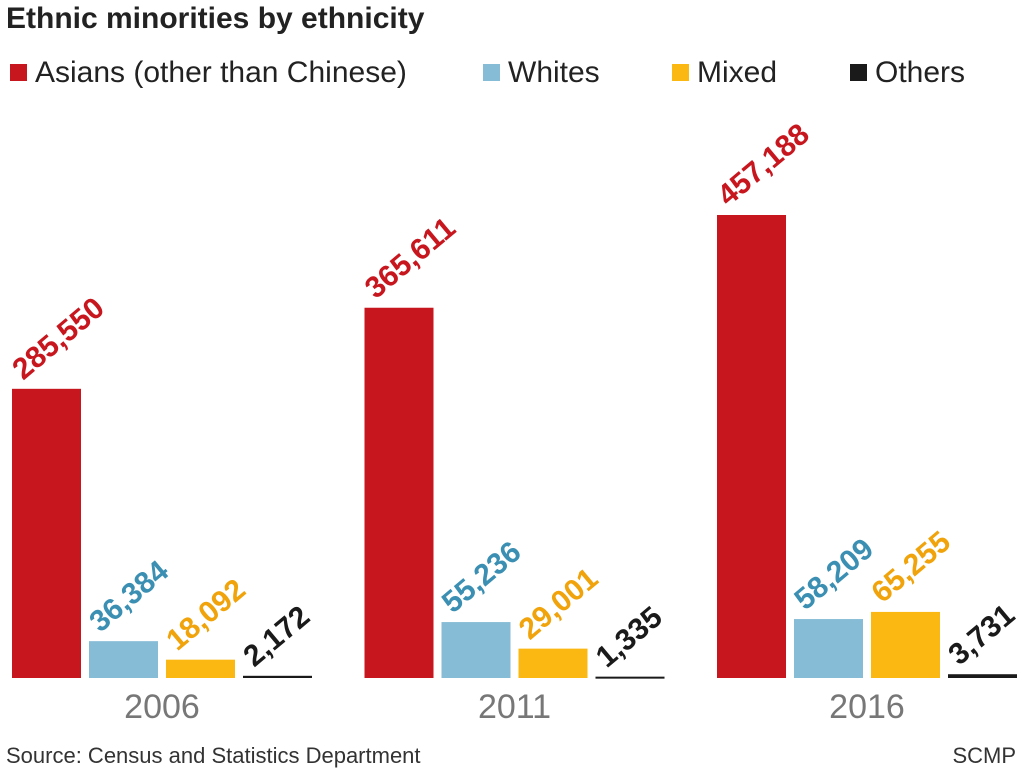  Describe the element at coordinates (984, 755) in the screenshot. I see `credit: SCMP` at that location.